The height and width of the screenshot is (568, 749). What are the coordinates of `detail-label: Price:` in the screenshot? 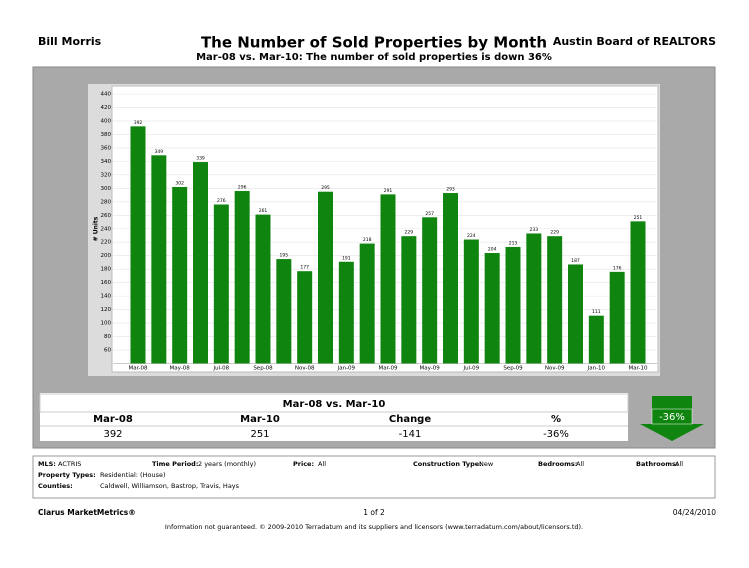 It's located at (303, 464).